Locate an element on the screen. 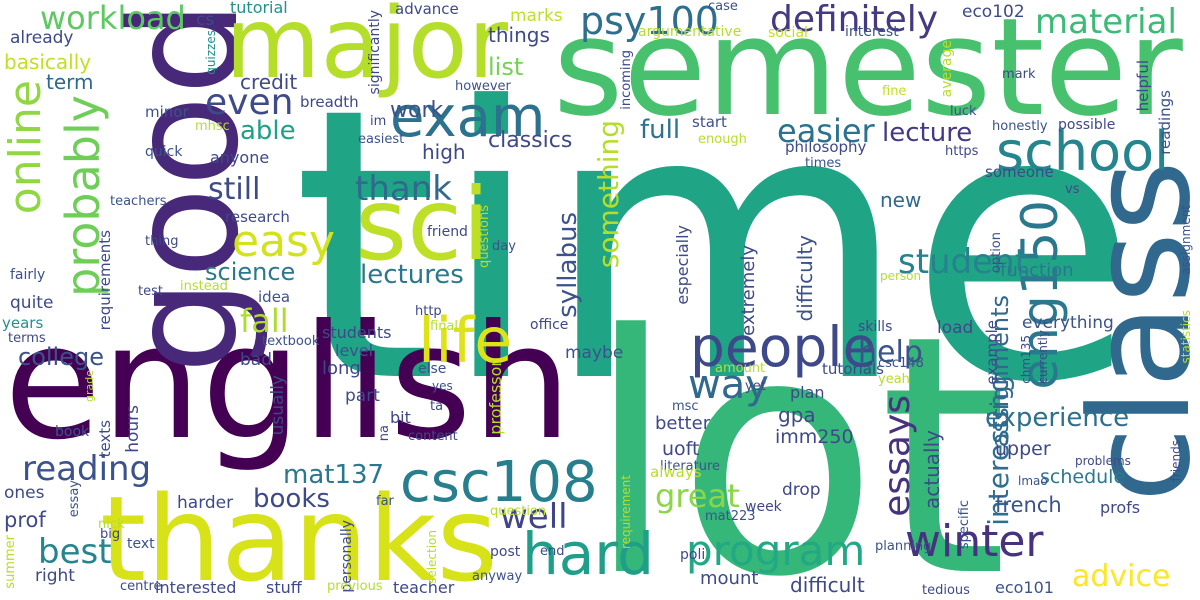  word-na: na is located at coordinates (384, 433).